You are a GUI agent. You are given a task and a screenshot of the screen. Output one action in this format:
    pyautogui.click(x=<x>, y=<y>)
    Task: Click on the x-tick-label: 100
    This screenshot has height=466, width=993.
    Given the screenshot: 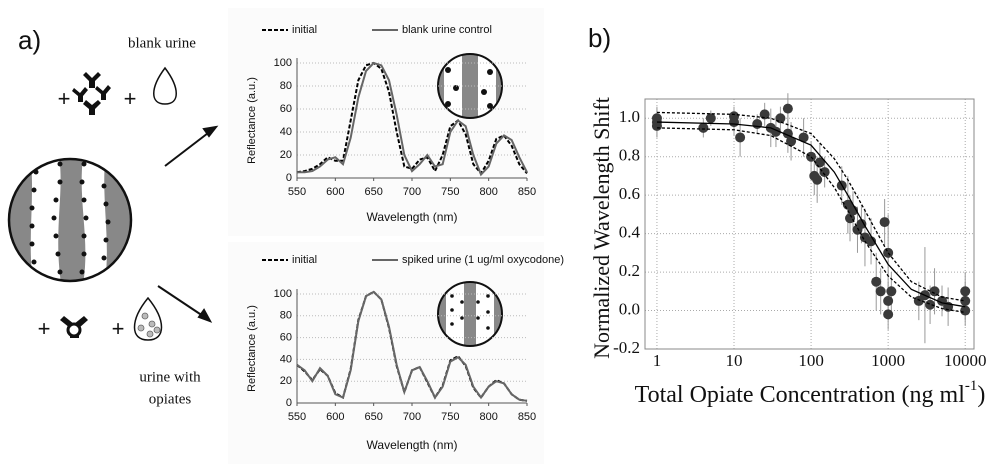 What is the action you would take?
    pyautogui.click(x=811, y=360)
    